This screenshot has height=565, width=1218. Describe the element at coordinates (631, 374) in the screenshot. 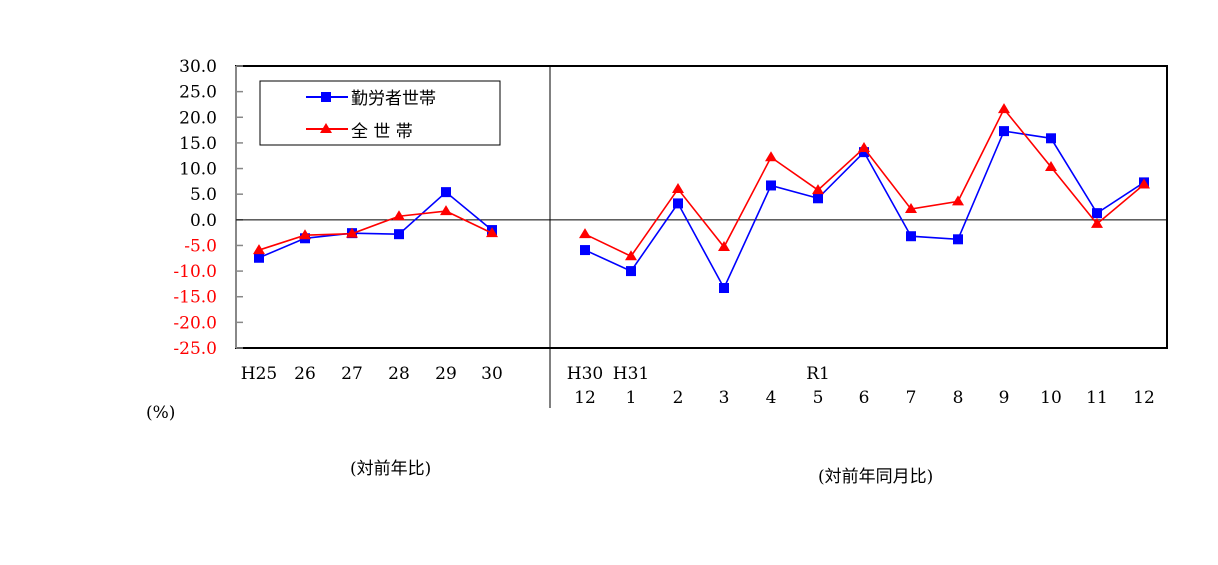

I see `x-tick-era-label: H31` at that location.